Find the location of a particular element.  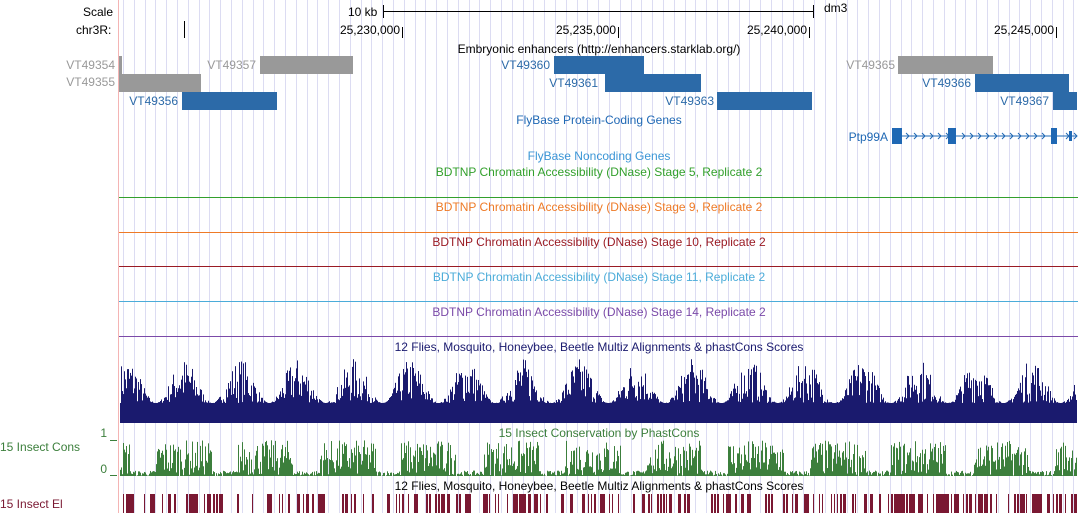

enhancer-label: VT49356 is located at coordinates (153, 101).